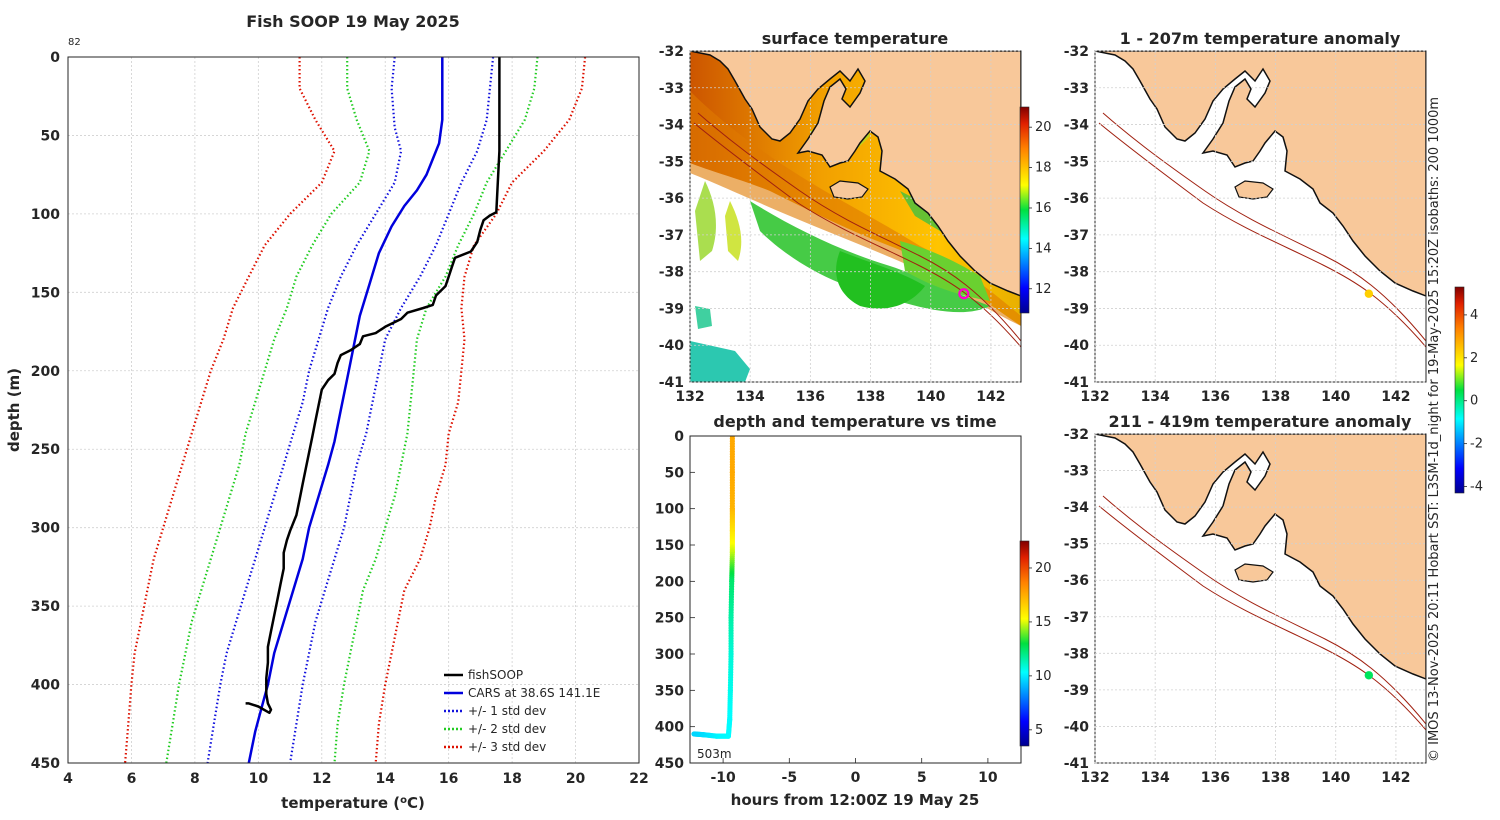  Describe the element at coordinates (1077, 126) in the screenshot. I see `a1-y-tick: -34` at that location.